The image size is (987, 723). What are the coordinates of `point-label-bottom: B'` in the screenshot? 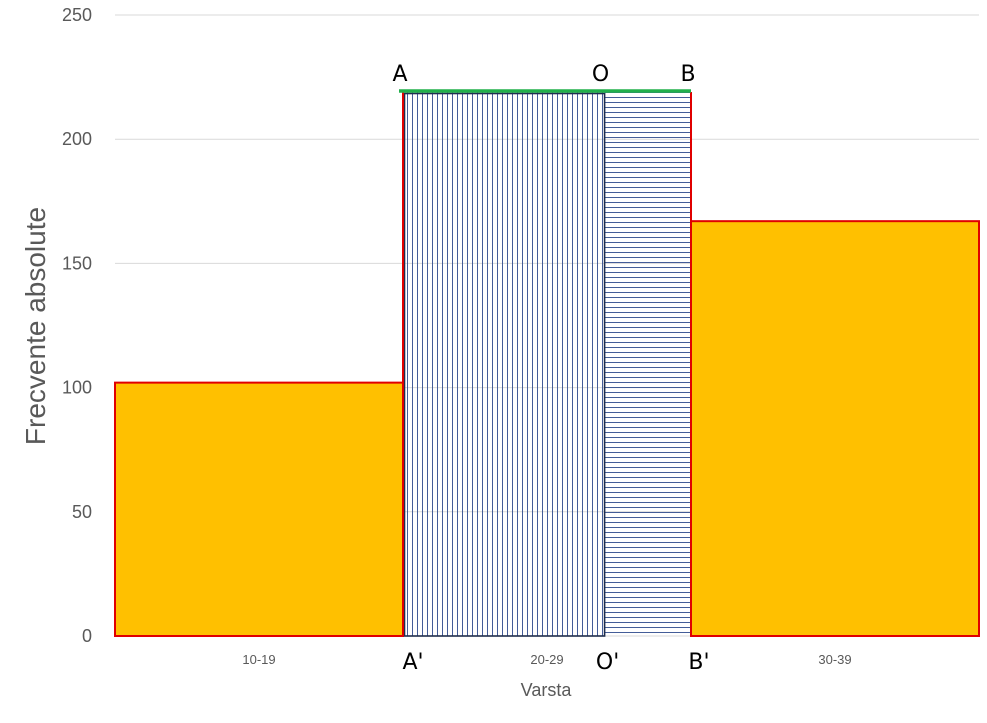 It's located at (698, 662).